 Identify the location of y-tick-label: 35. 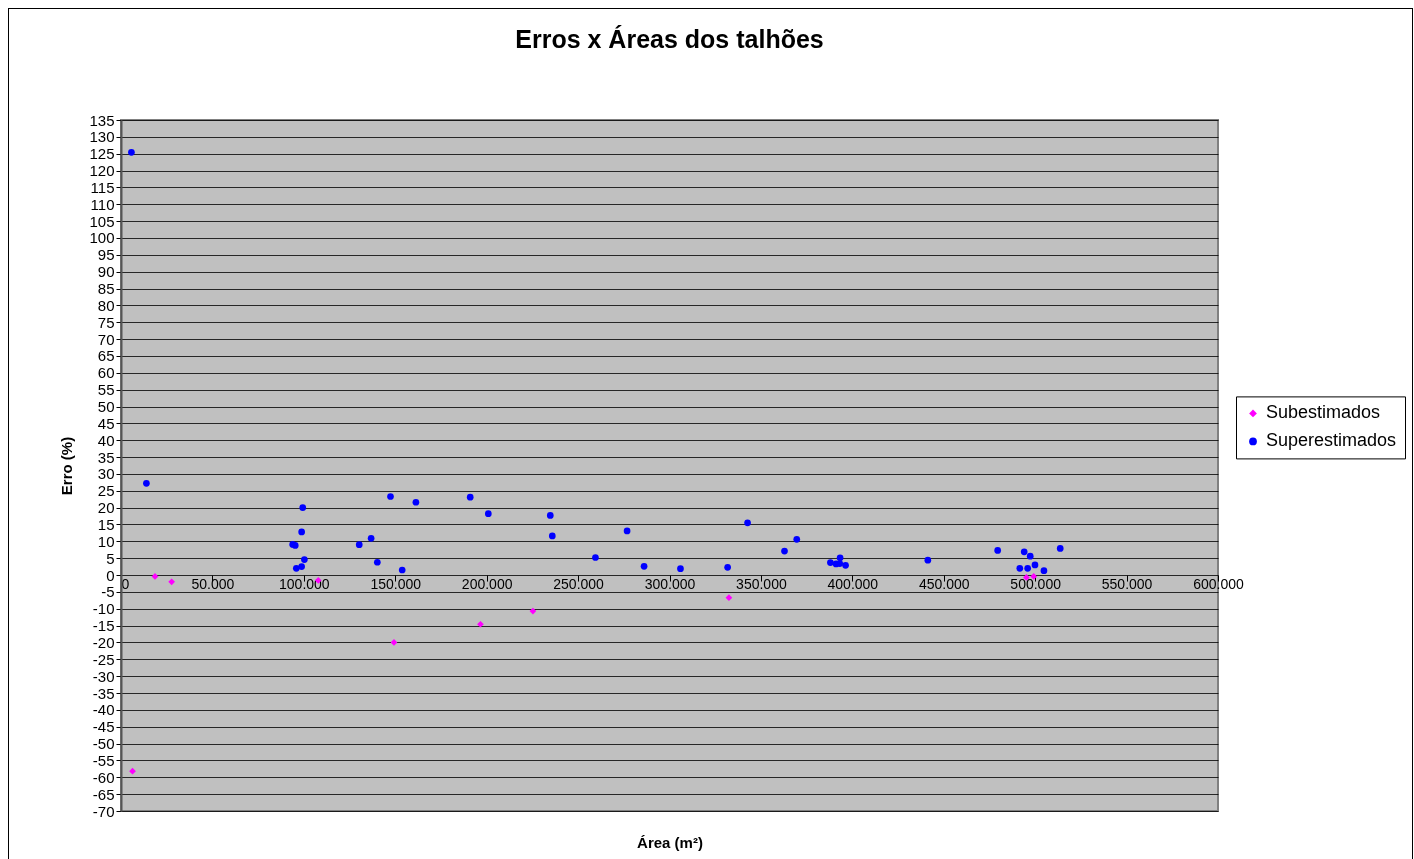
(106, 457).